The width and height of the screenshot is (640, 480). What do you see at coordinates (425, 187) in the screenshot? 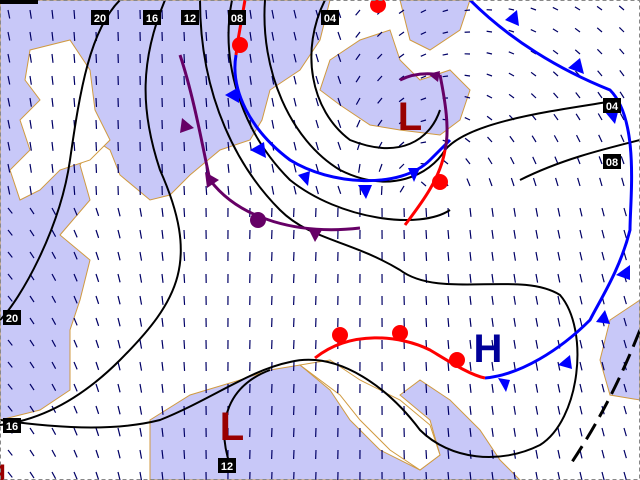
I see `warm-front` at bounding box center [425, 187].